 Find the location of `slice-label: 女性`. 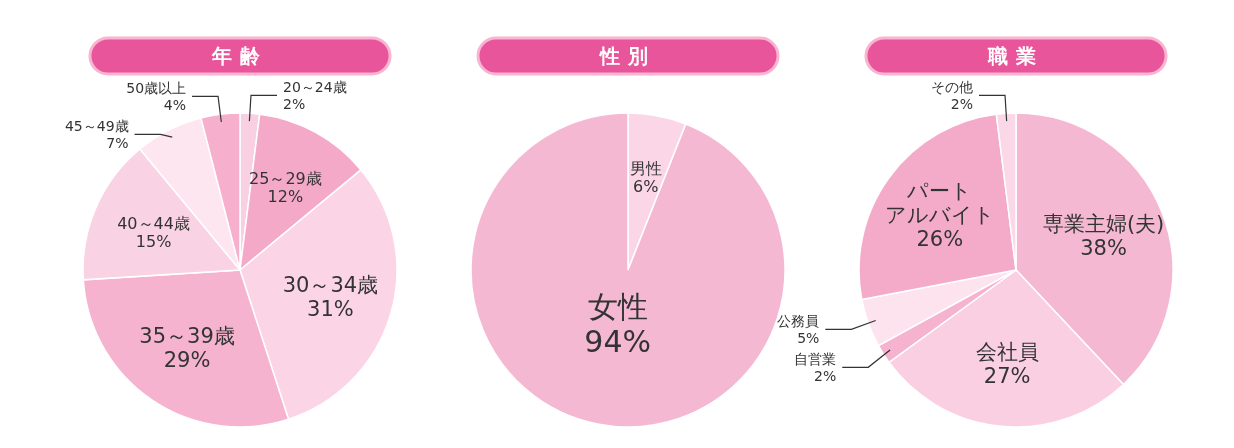

slice-label: 女性 is located at coordinates (617, 307).